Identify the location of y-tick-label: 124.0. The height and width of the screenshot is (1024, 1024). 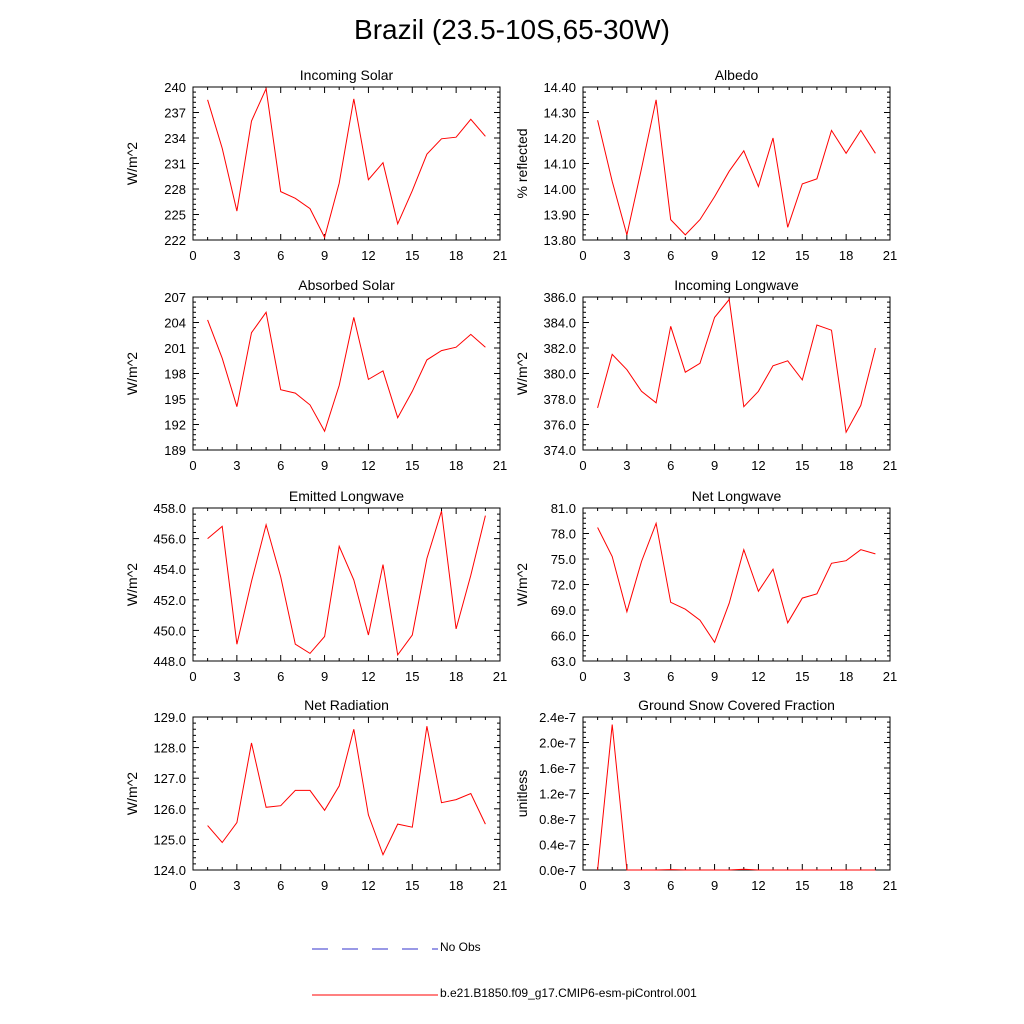
(169, 870).